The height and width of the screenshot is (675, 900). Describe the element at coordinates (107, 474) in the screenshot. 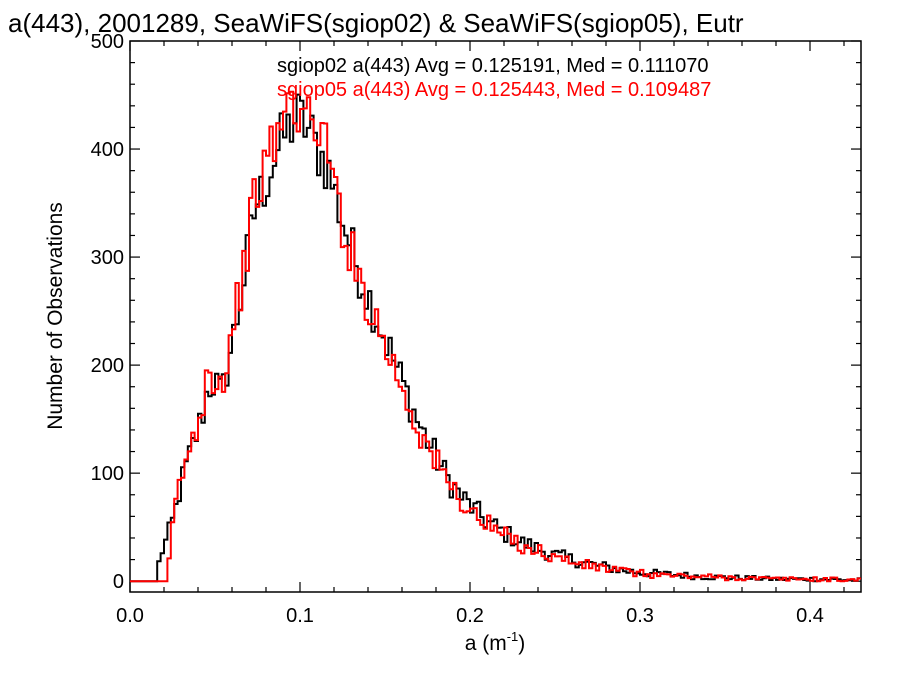

I see `y-tick-label: 100` at that location.